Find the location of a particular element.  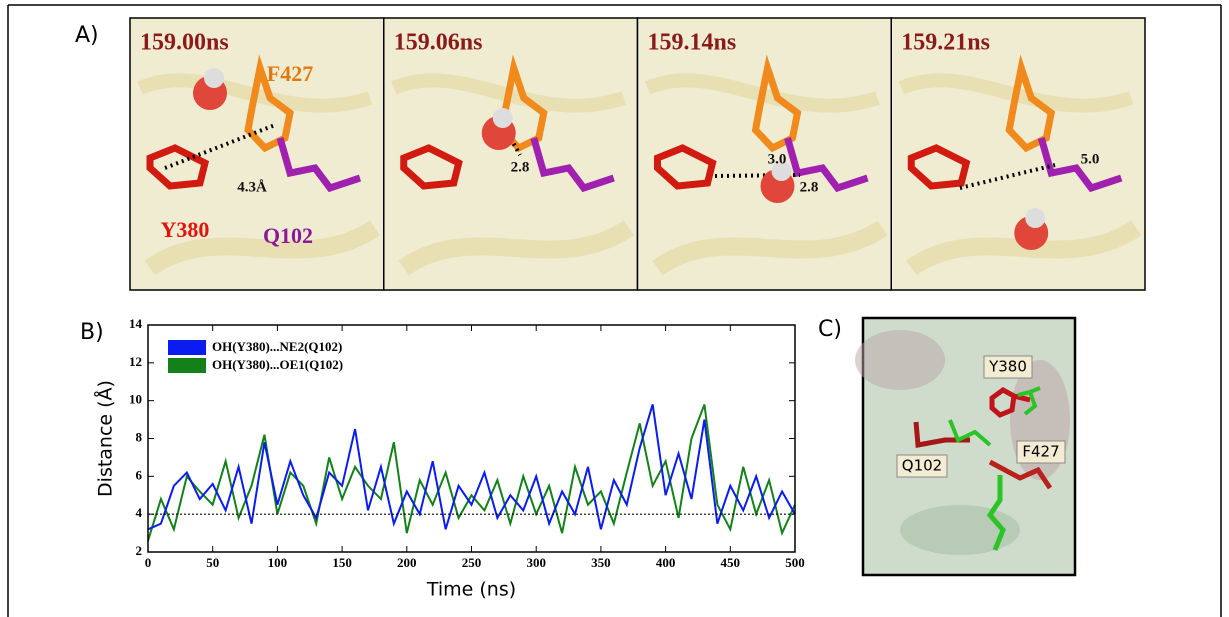

x-tick-label: 250 is located at coordinates (472, 562).